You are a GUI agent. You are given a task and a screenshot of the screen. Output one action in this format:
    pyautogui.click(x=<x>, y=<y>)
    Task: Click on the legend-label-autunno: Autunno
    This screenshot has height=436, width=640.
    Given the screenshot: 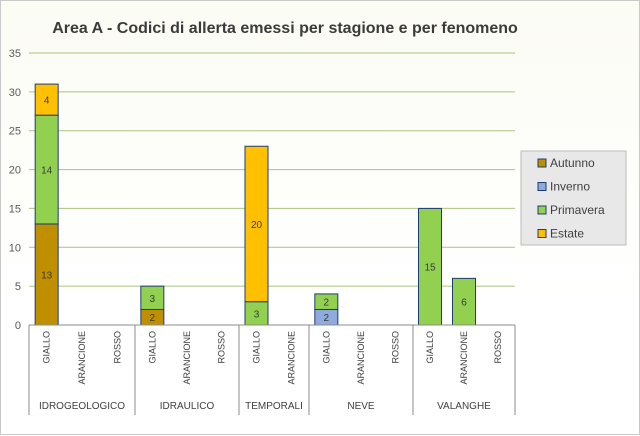 What is the action you would take?
    pyautogui.click(x=572, y=163)
    